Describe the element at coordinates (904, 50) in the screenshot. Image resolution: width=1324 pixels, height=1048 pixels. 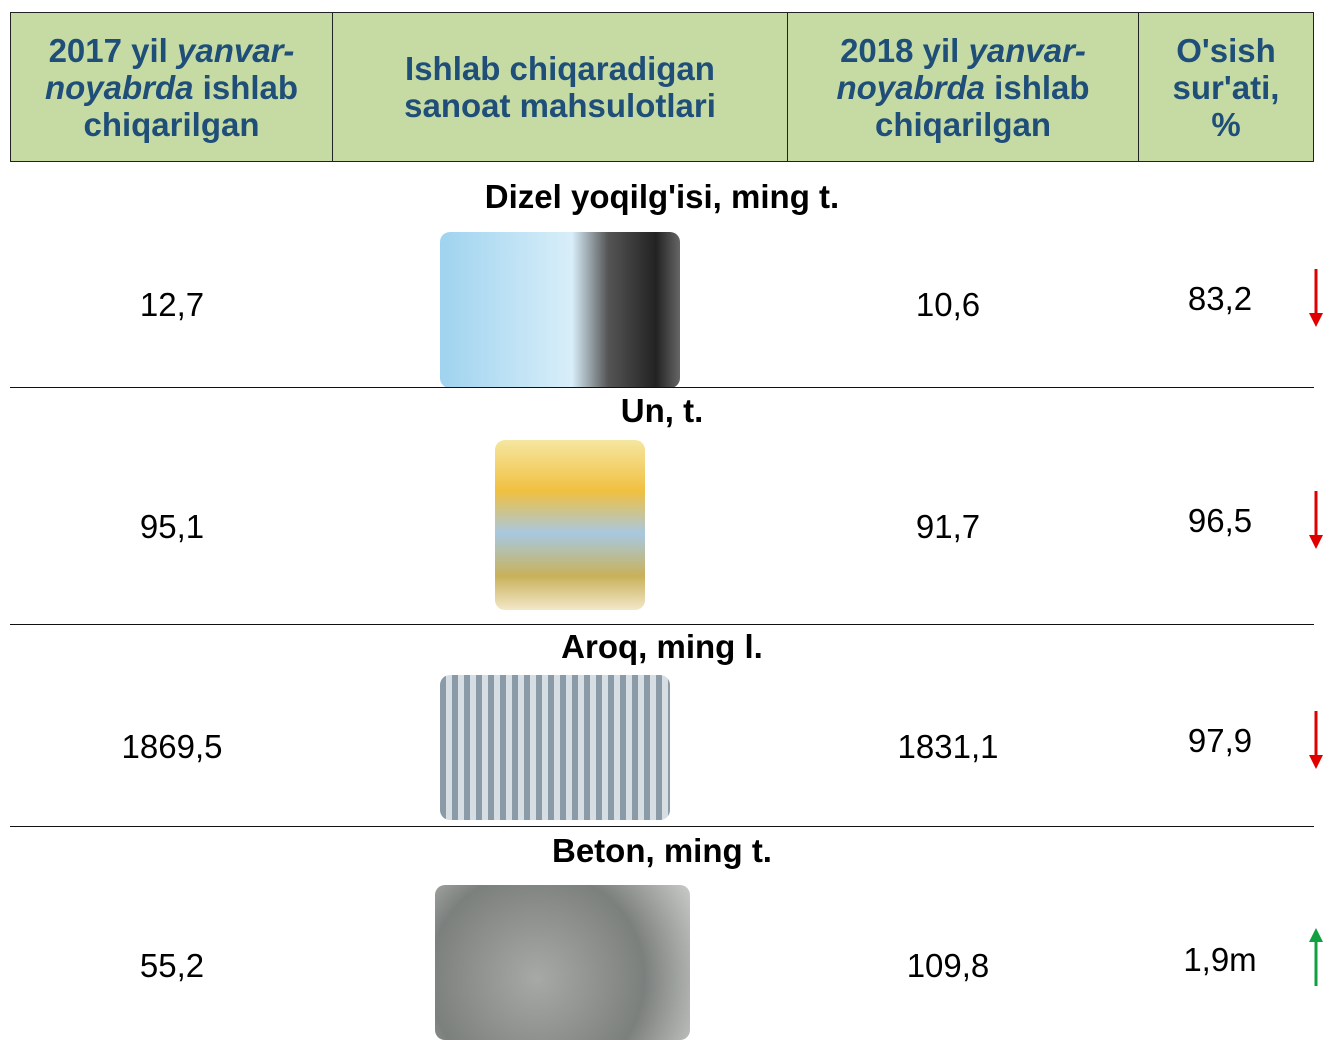
I see `header-text: 2018 yil` at that location.